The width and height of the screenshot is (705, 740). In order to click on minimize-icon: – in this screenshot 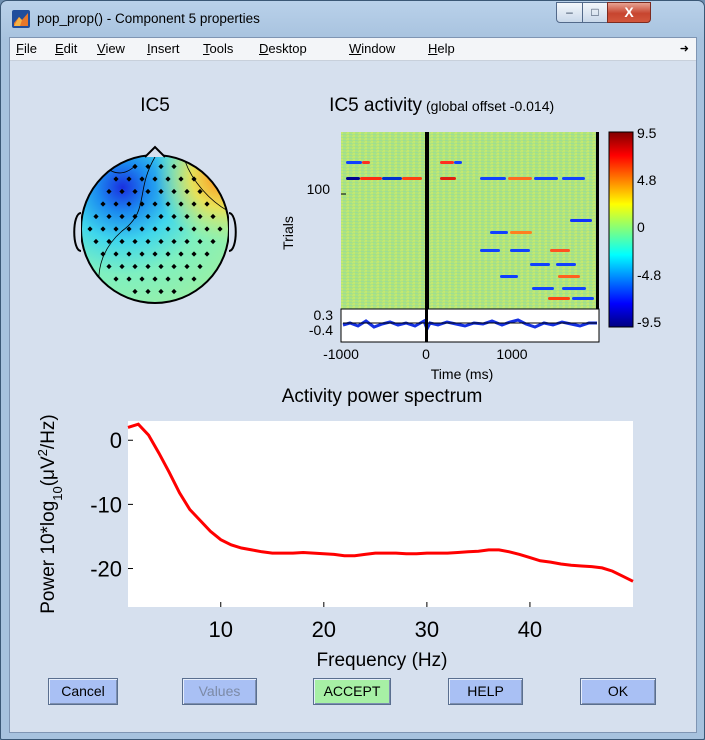, I will do `click(569, 12)`.